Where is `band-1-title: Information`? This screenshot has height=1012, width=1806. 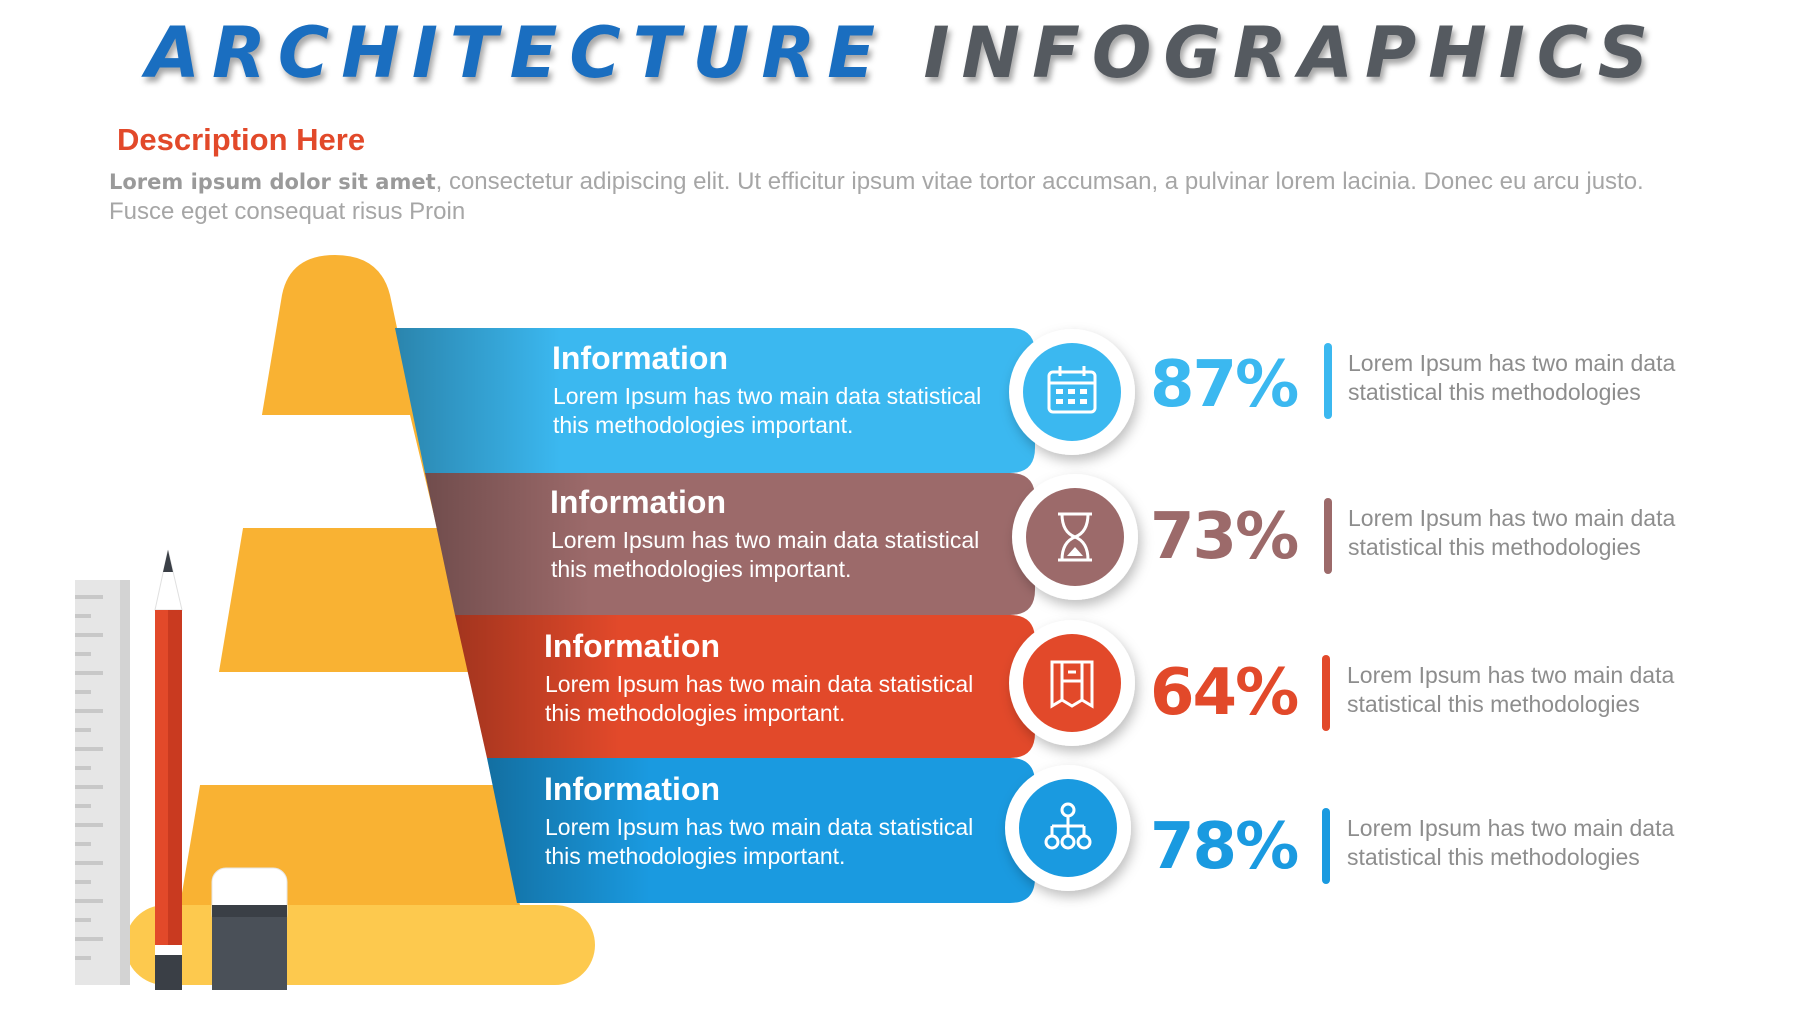 band-1-title: Information is located at coordinates (640, 358).